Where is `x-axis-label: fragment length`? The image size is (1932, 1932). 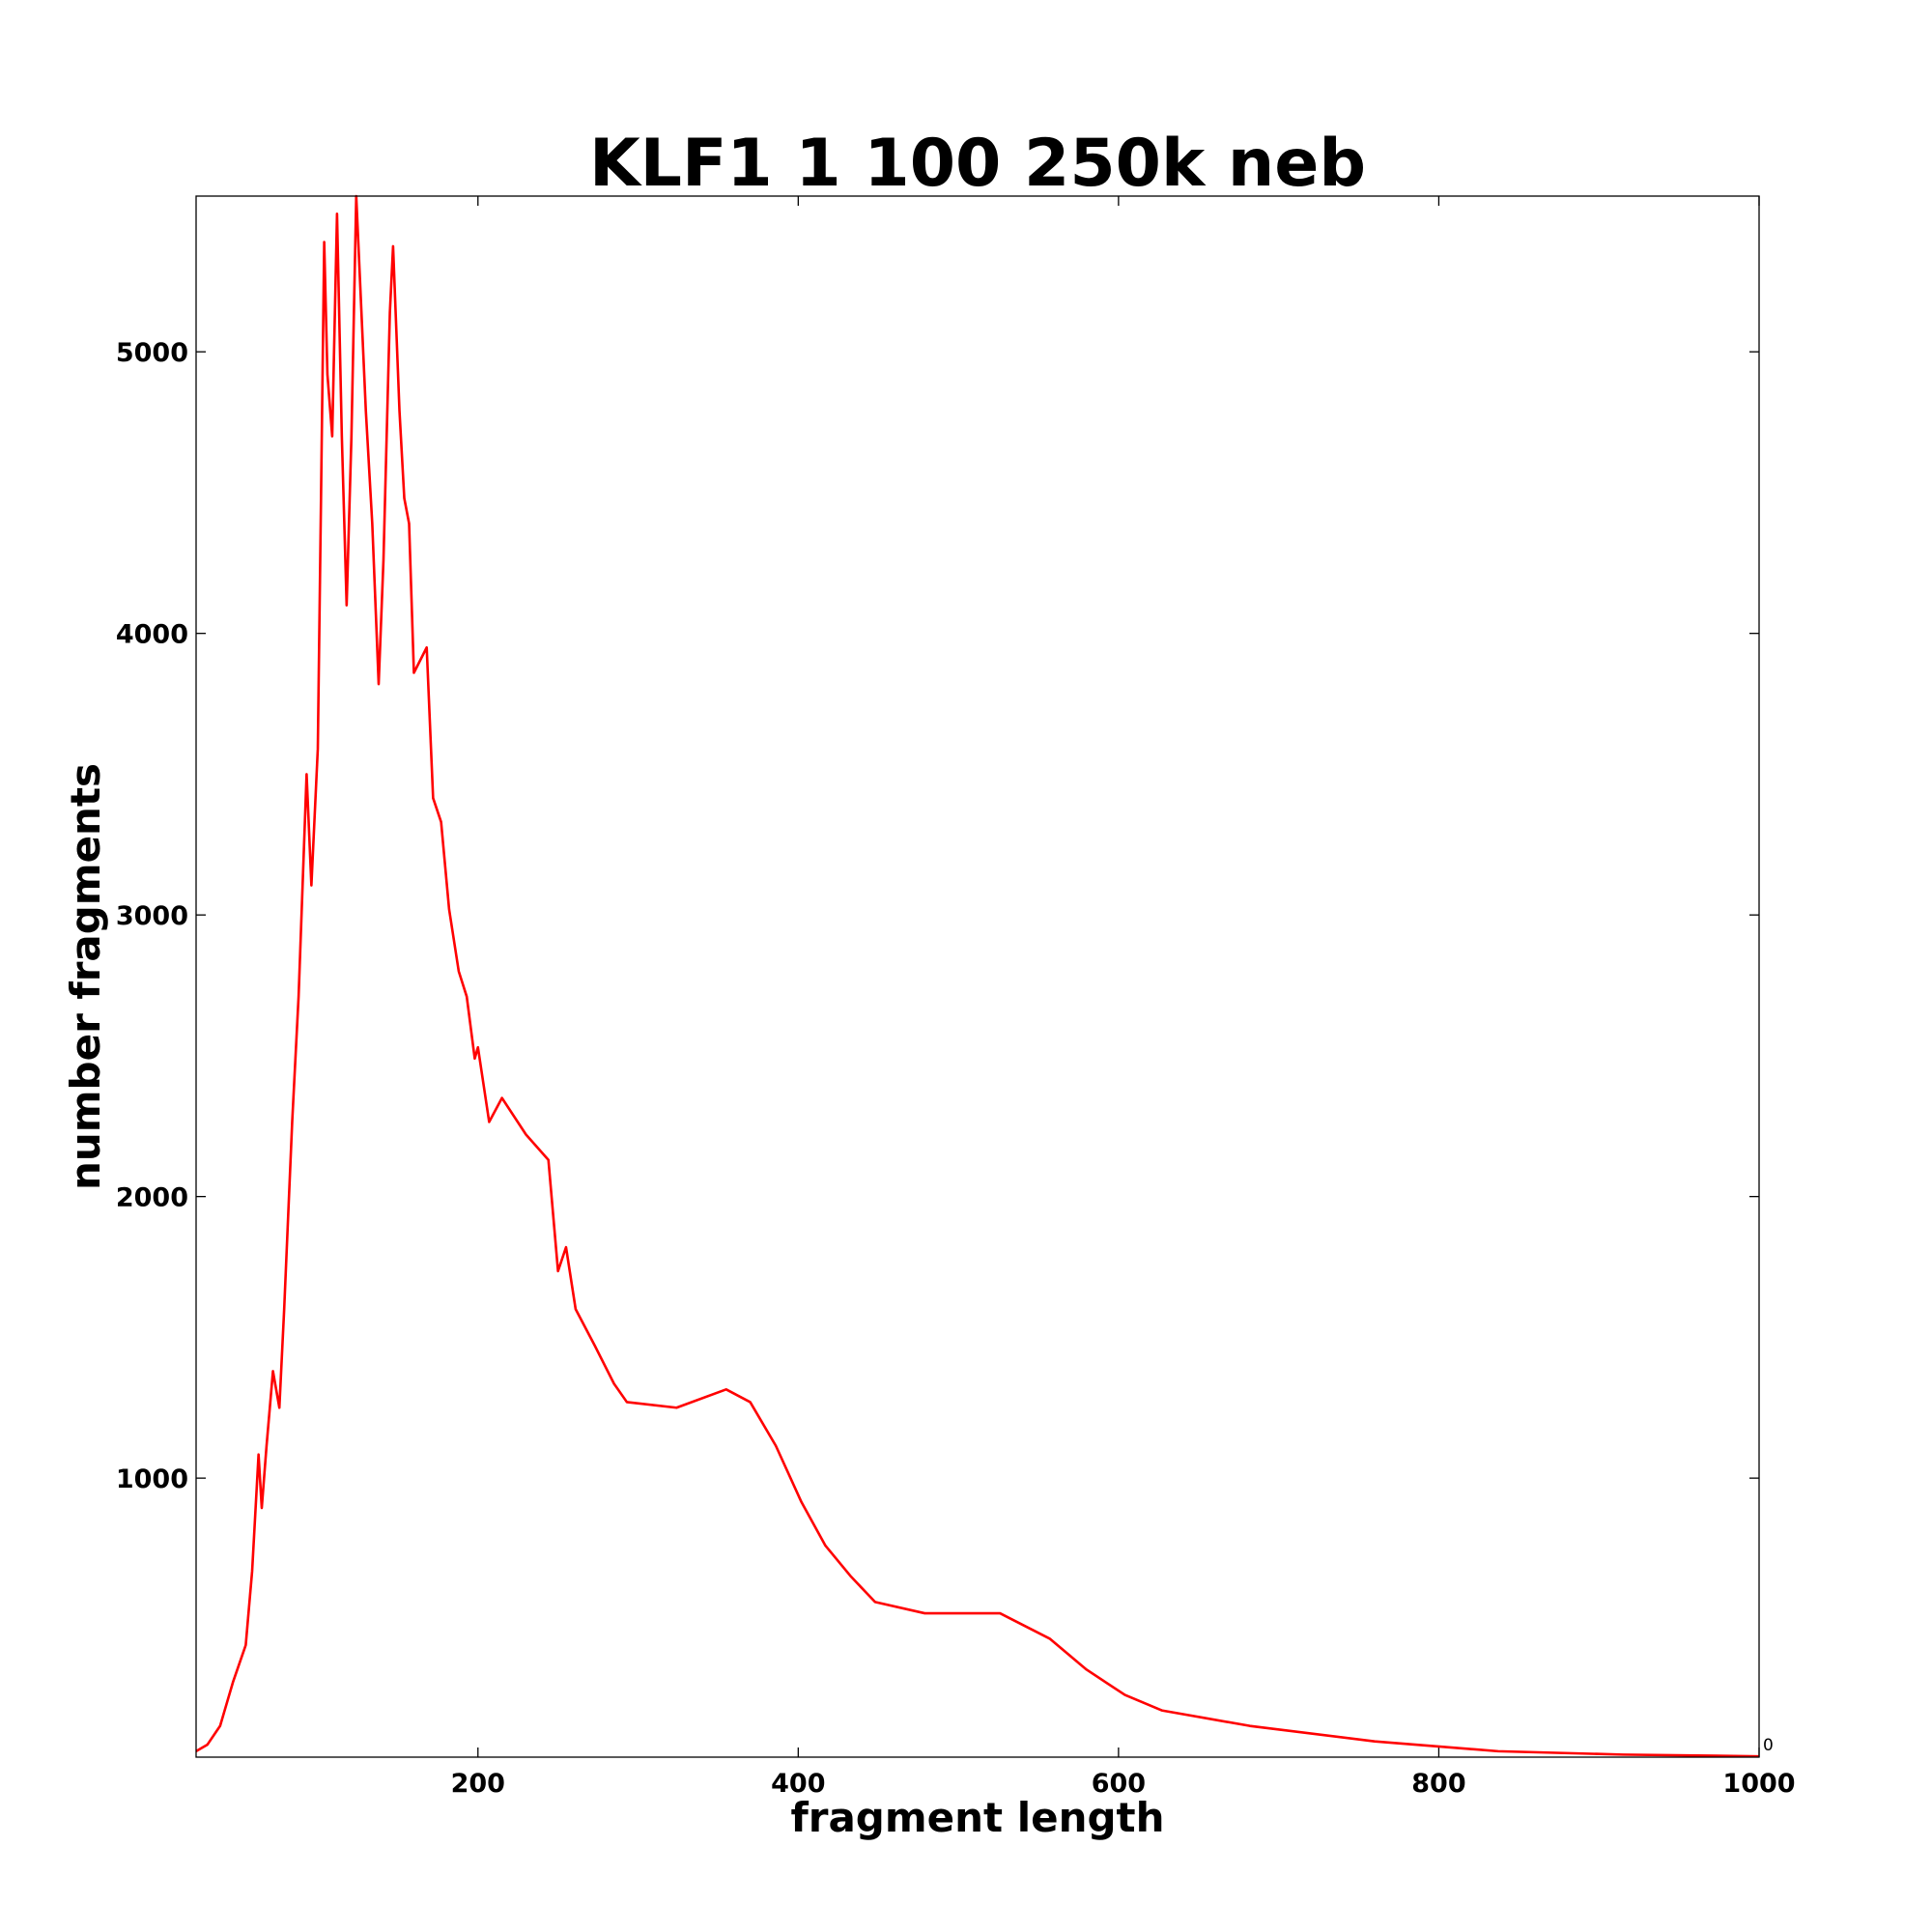 x-axis-label: fragment length is located at coordinates (977, 1817).